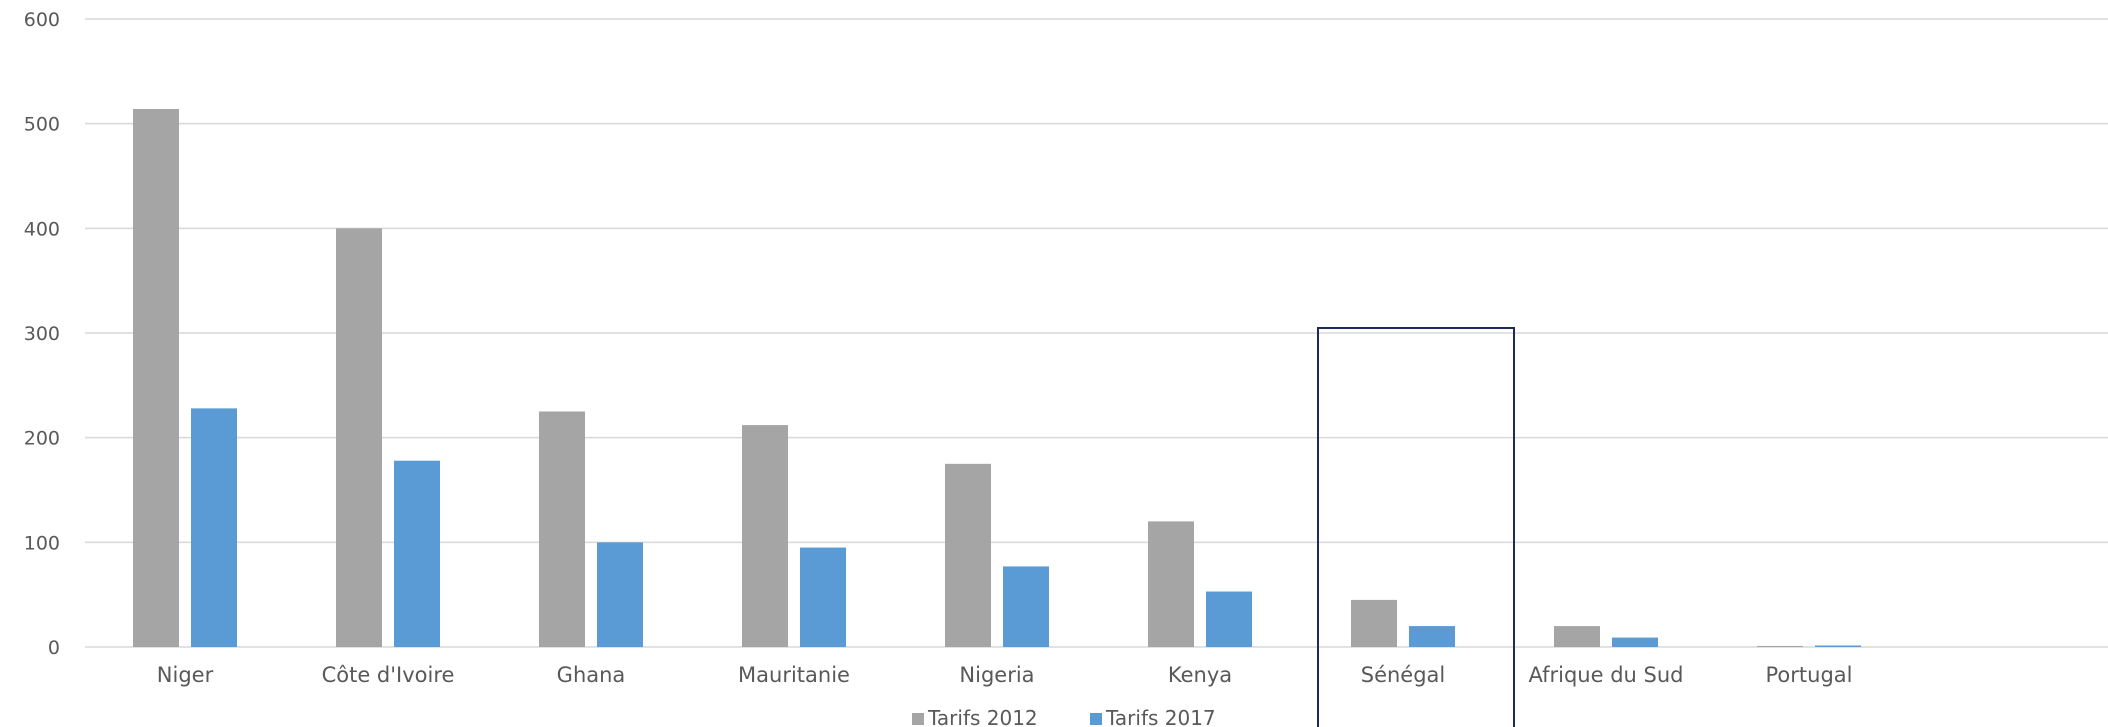 Image resolution: width=2108 pixels, height=727 pixels. I want to click on highlight-box-layer, so click(1416, 527).